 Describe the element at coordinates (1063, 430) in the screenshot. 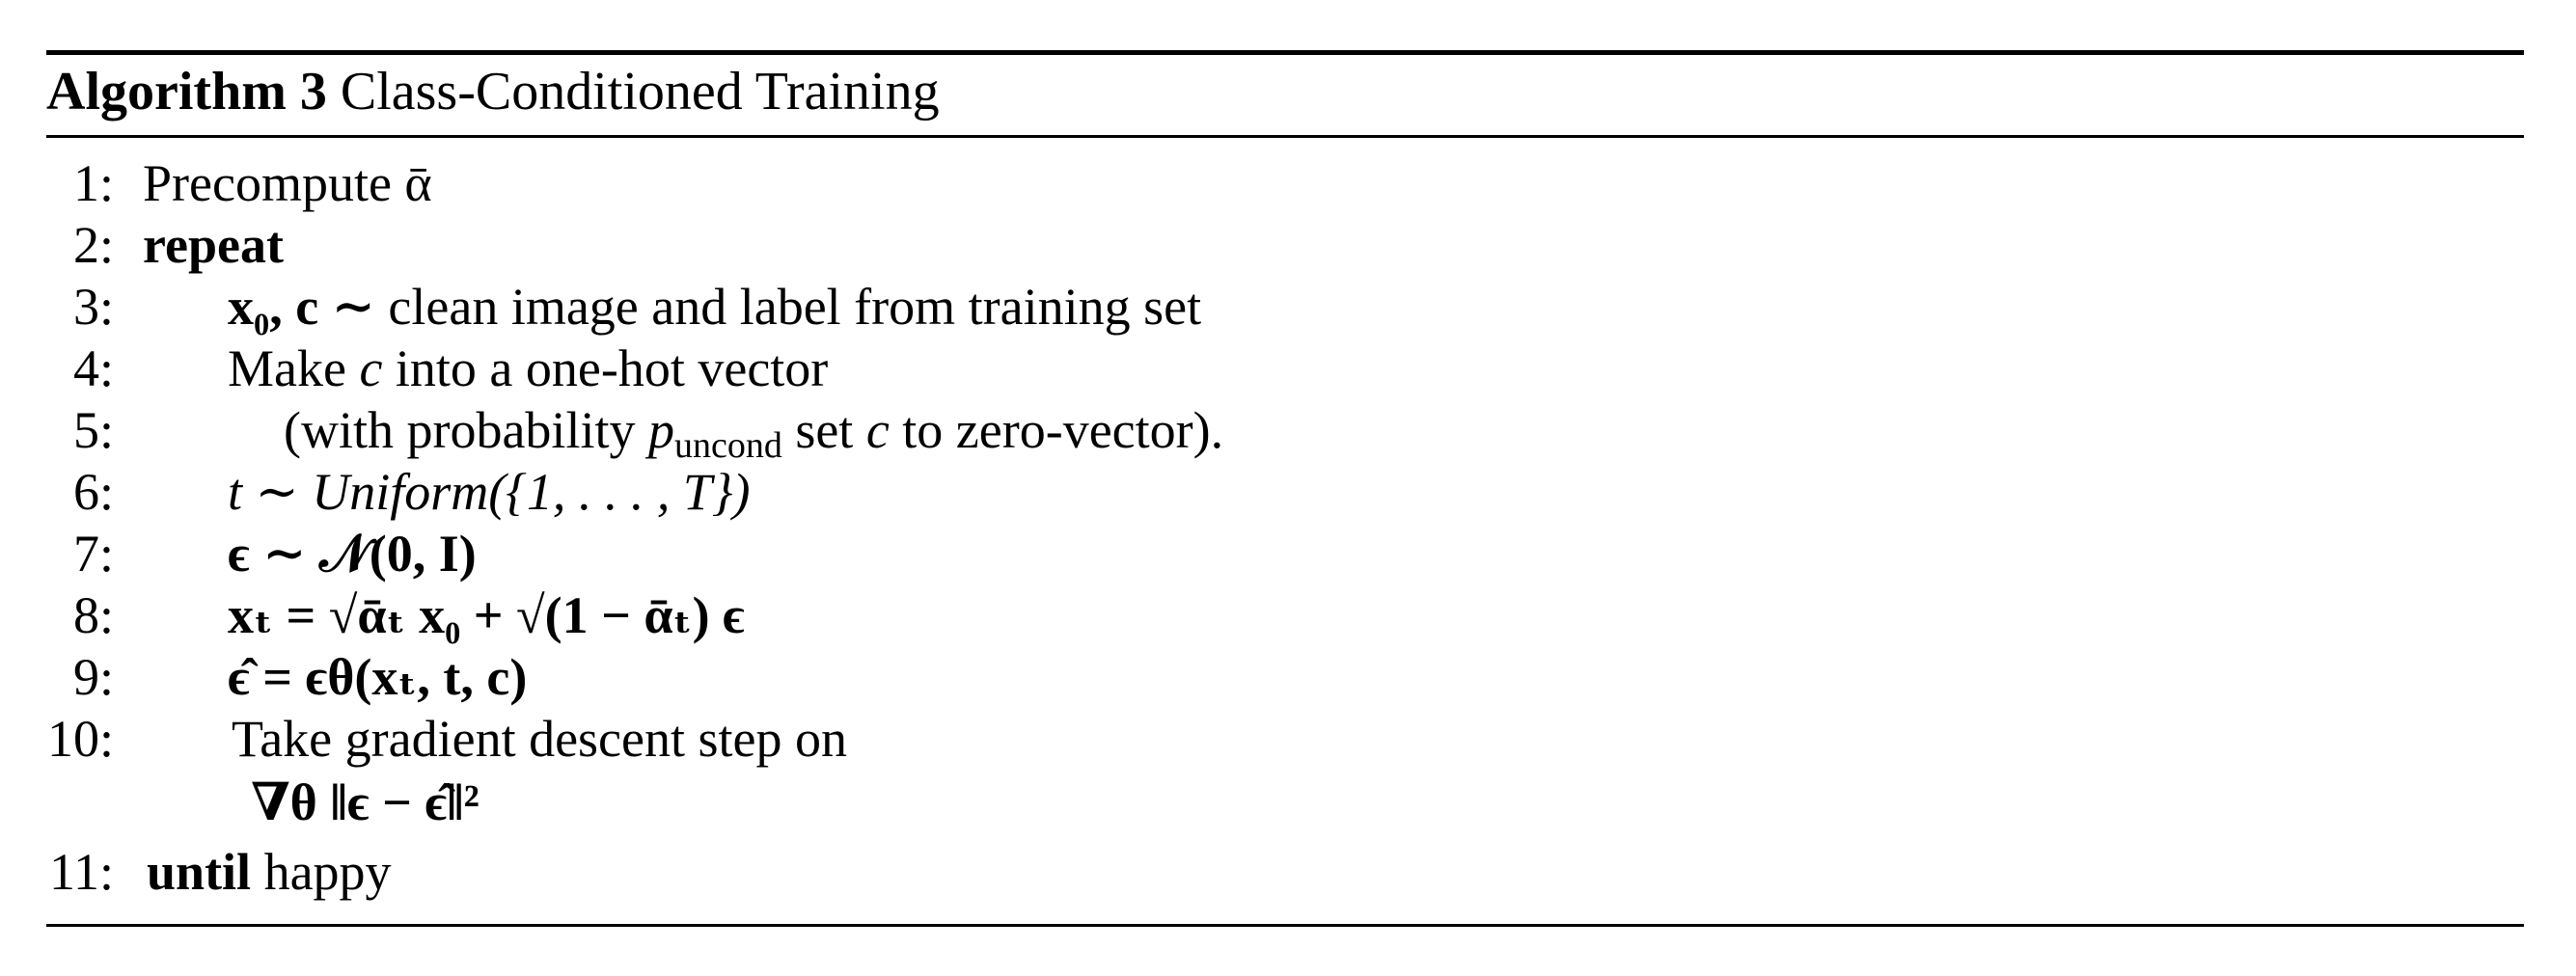

I see `text-fragment: to zero-vector).` at that location.